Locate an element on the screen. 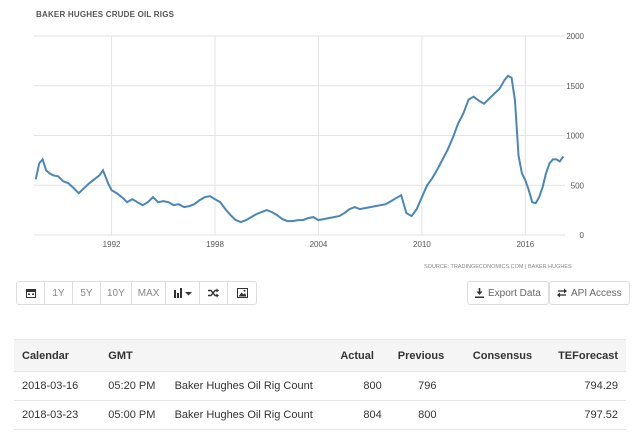  cell-teforecast: 794.29 is located at coordinates (588, 386).